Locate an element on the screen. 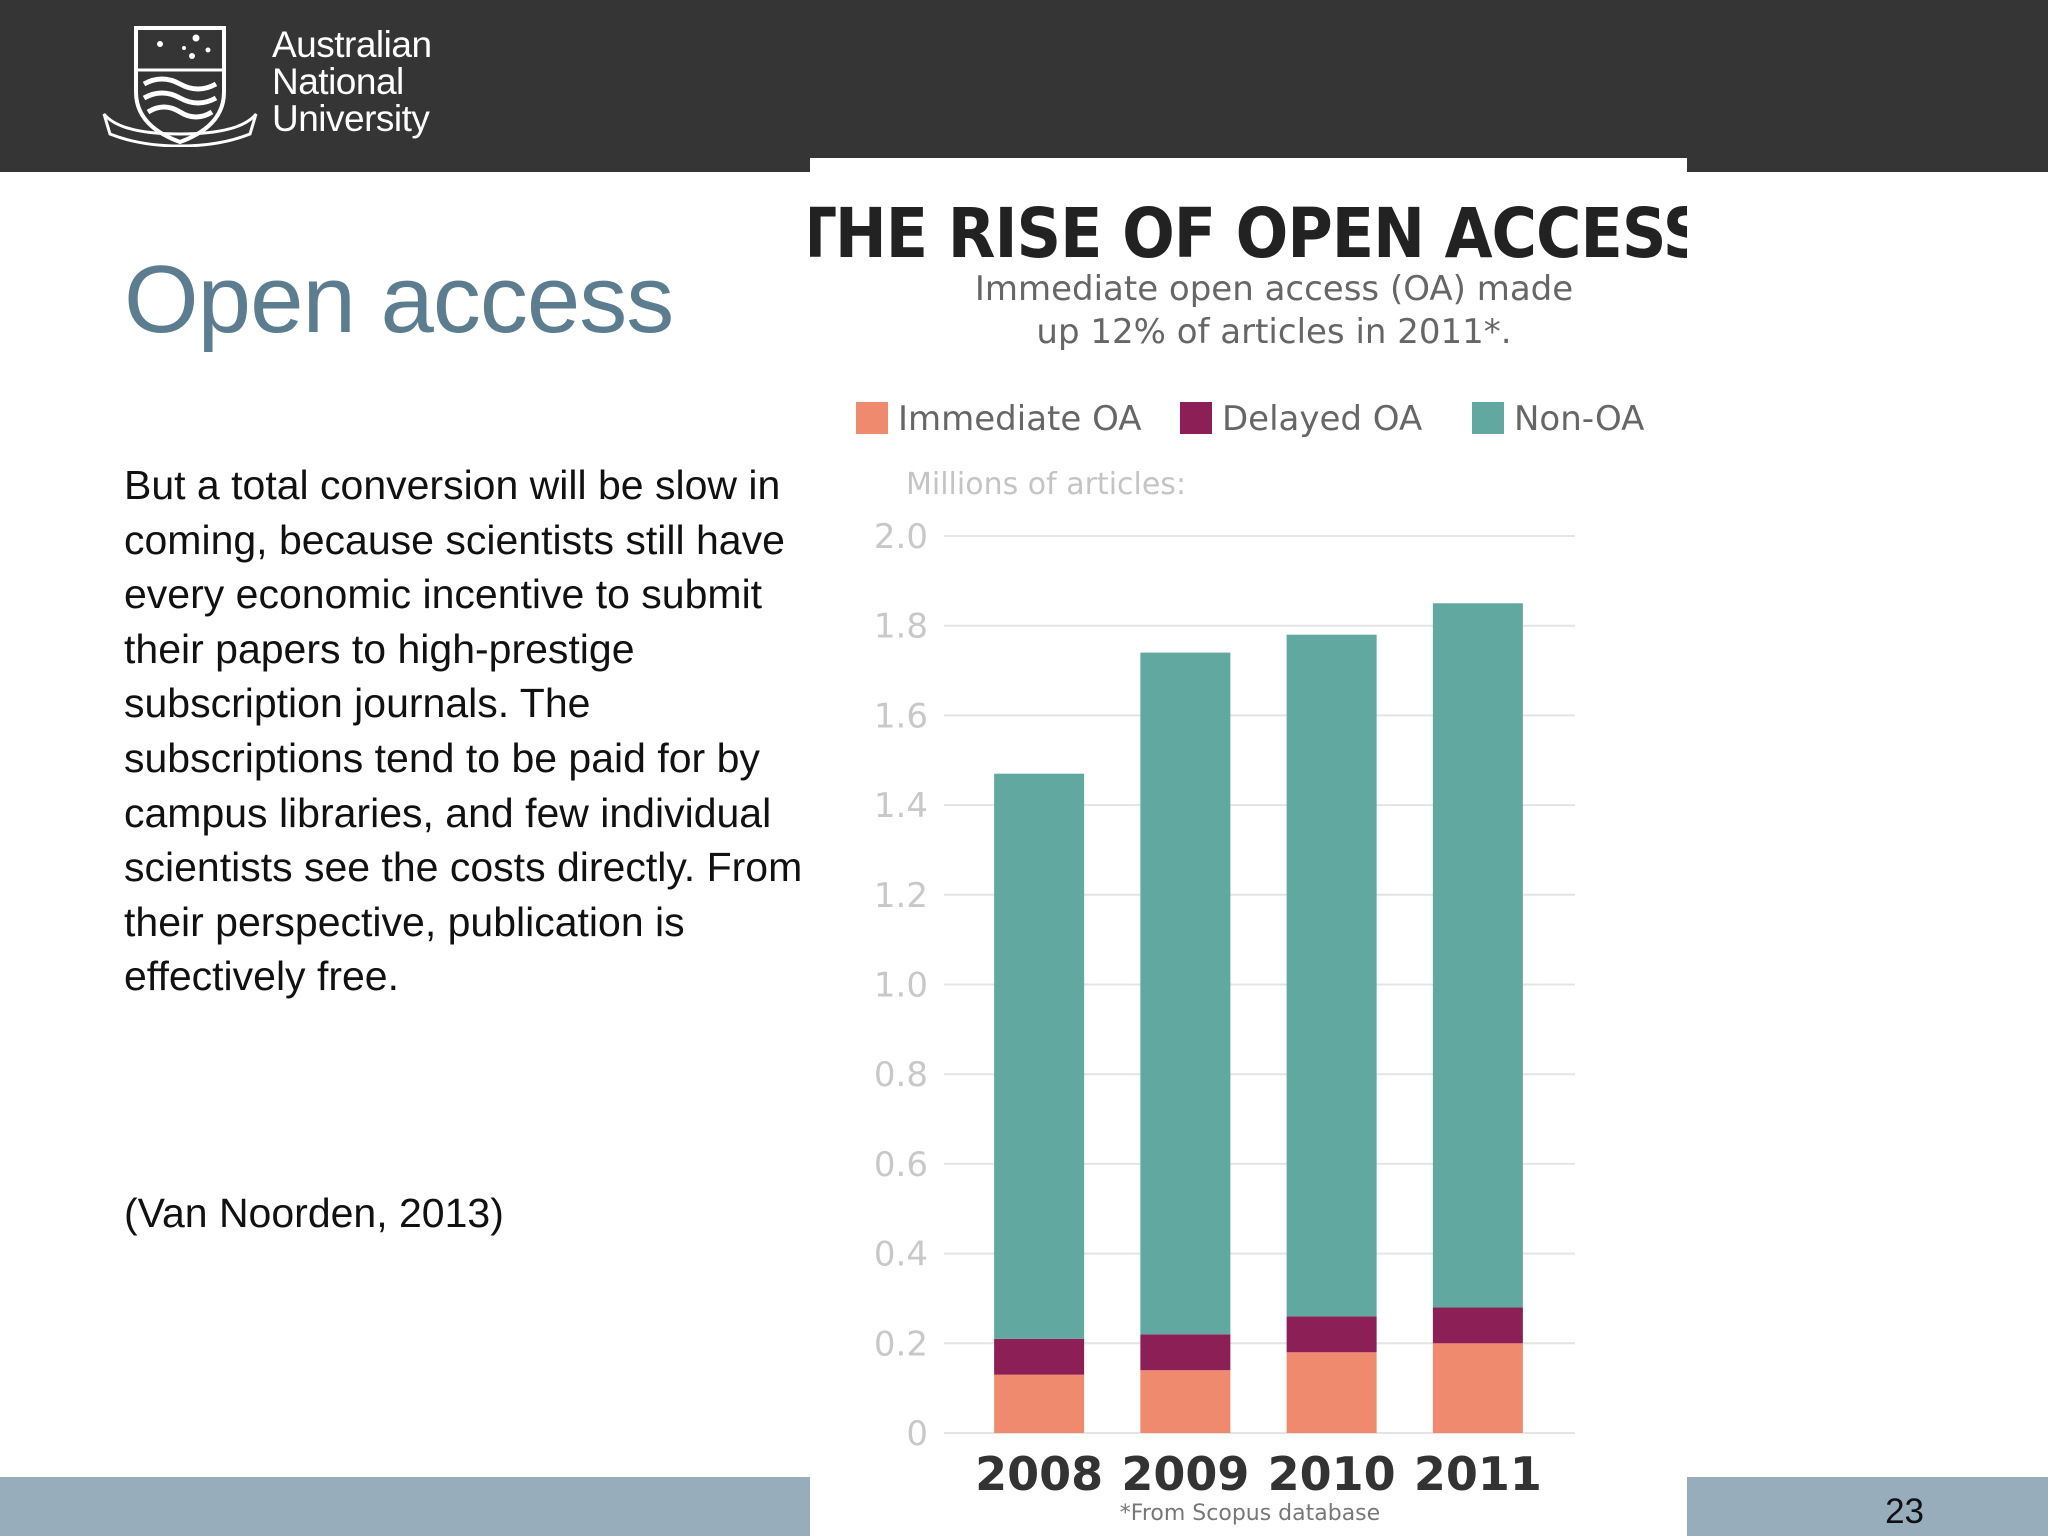 The width and height of the screenshot is (2048, 1536). y-tick-label: 1.0 is located at coordinates (901, 986).